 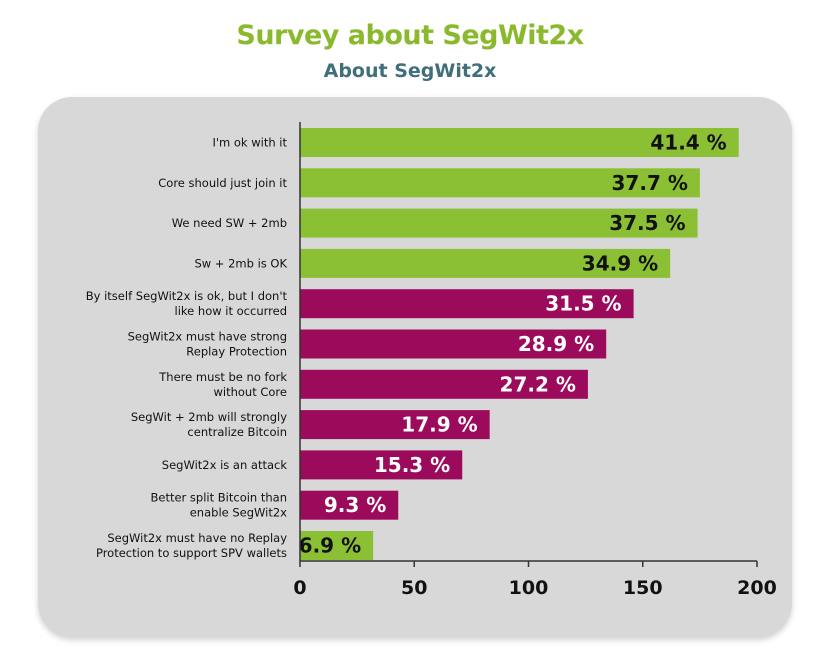 I want to click on category-label: Better split Bitcoin than, so click(x=218, y=498).